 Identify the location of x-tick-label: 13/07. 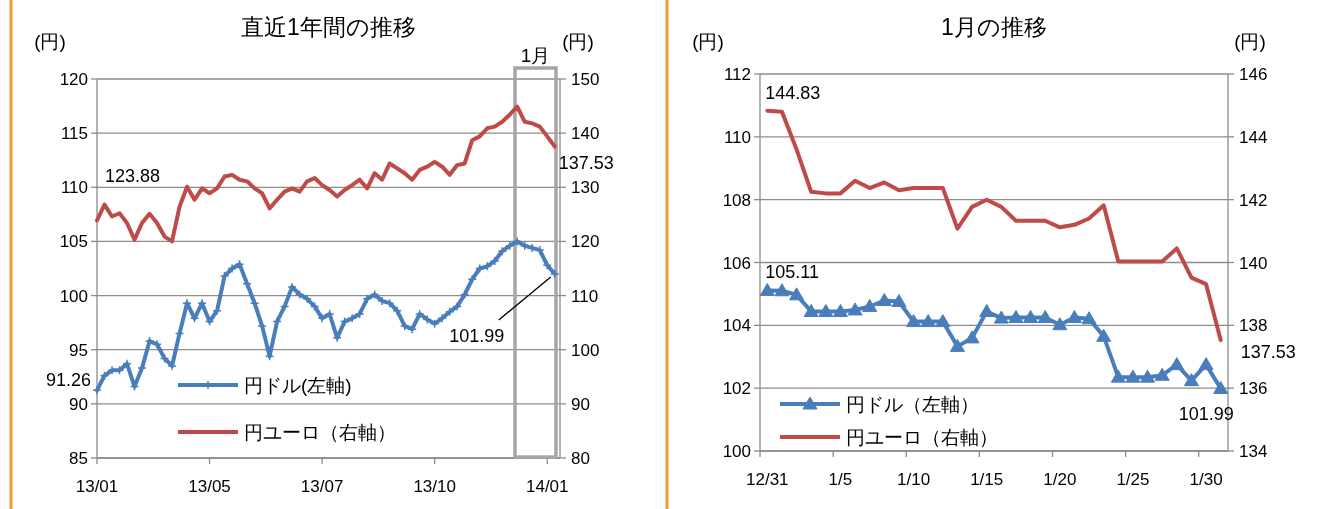
(322, 486).